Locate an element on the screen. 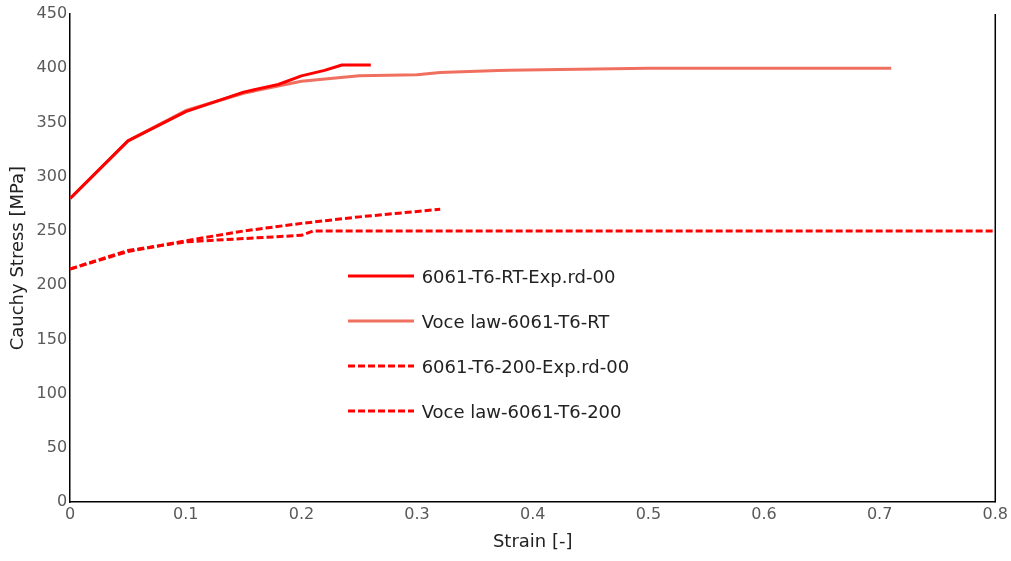  x-tick-label: 0.2 is located at coordinates (301, 513).